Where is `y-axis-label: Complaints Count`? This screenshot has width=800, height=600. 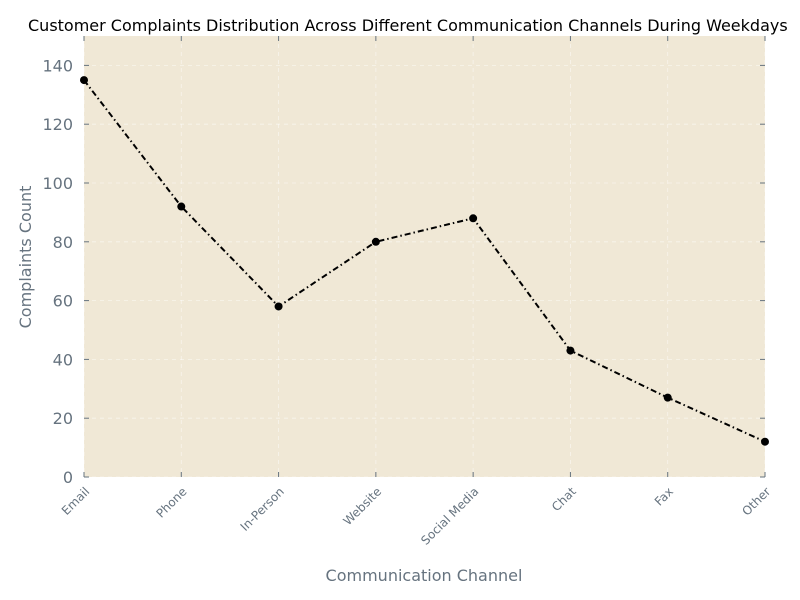
y-axis-label: Complaints Count is located at coordinates (25, 257).